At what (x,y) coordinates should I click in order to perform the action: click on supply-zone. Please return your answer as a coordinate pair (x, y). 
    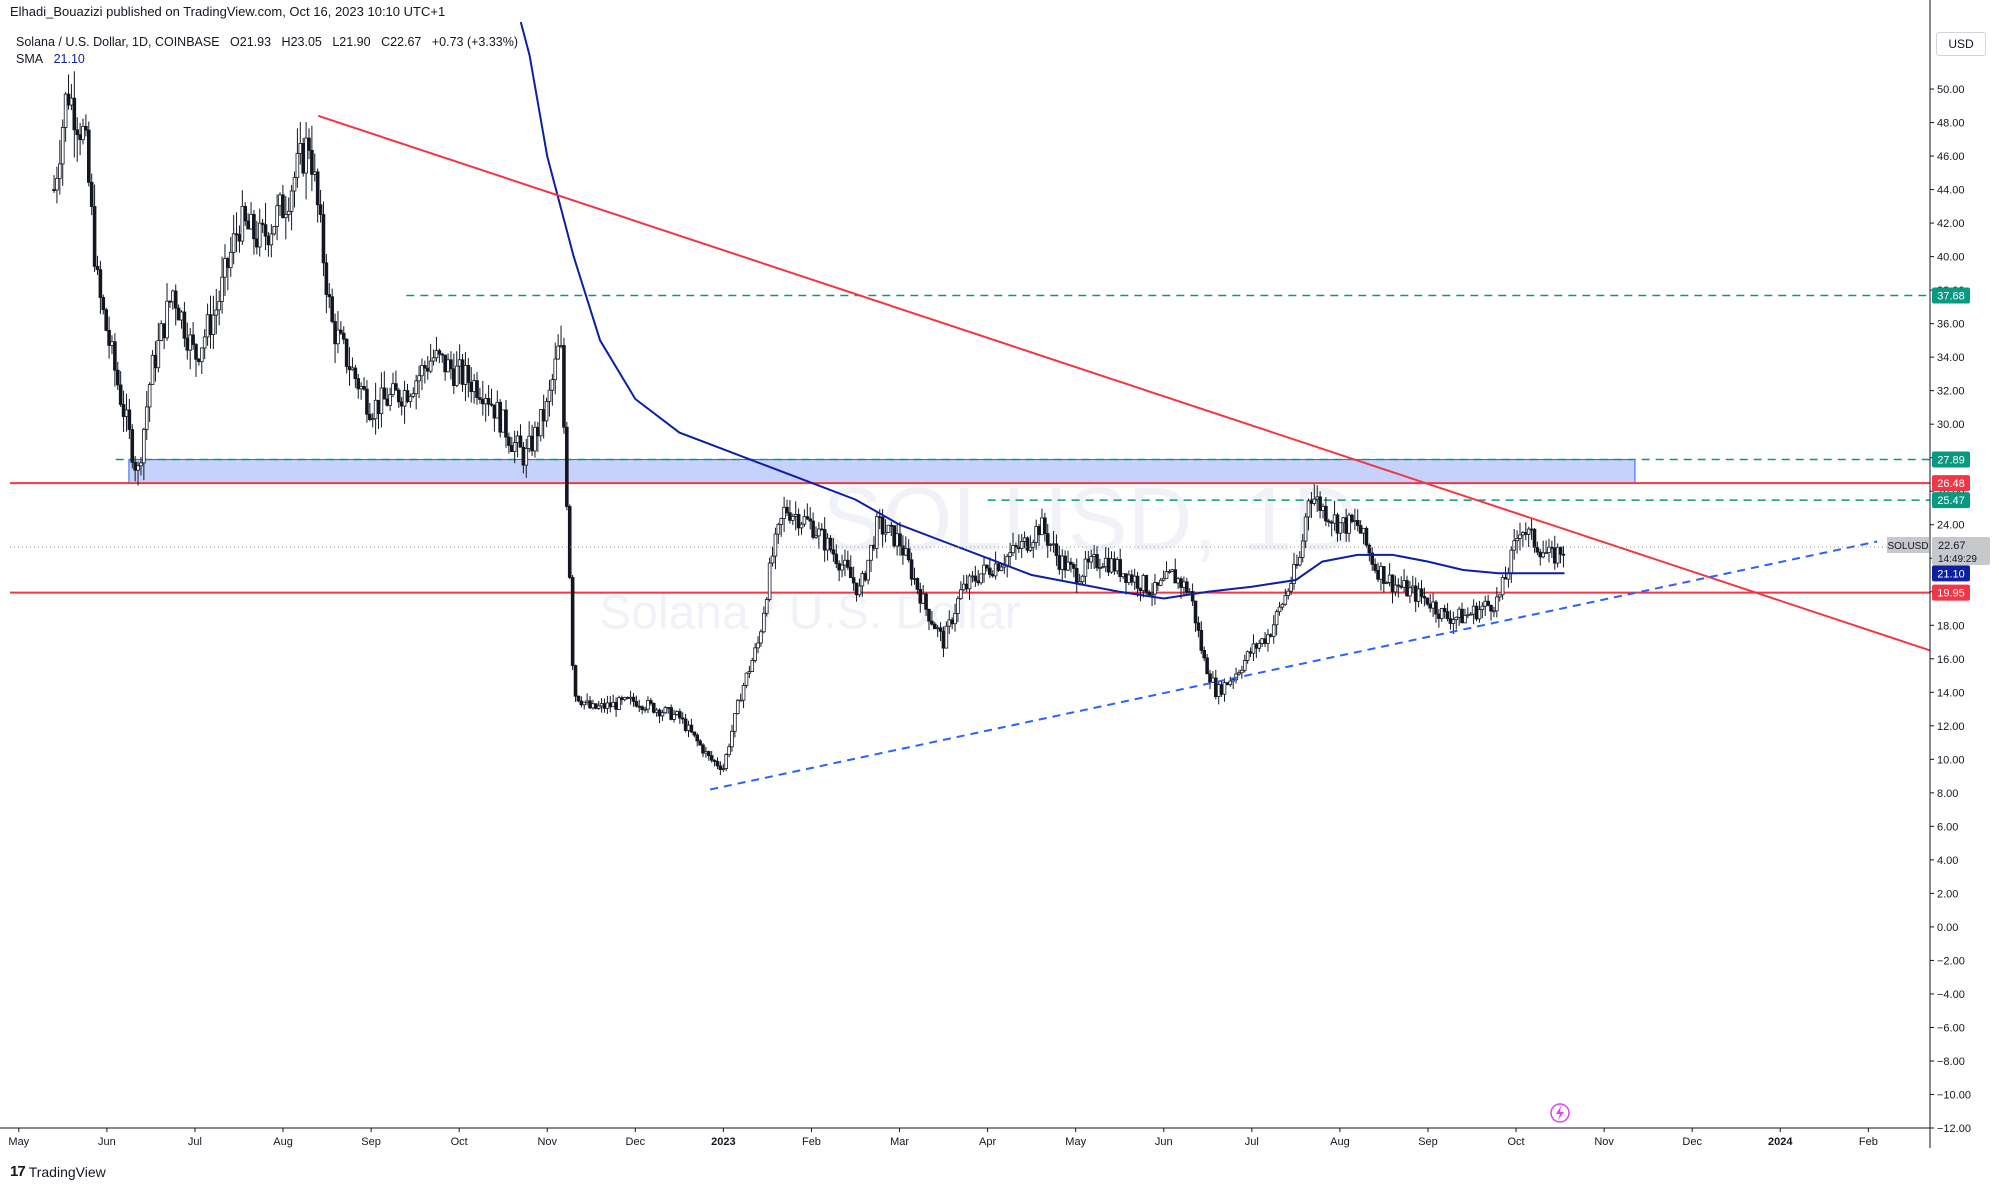
    Looking at the image, I should click on (882, 471).